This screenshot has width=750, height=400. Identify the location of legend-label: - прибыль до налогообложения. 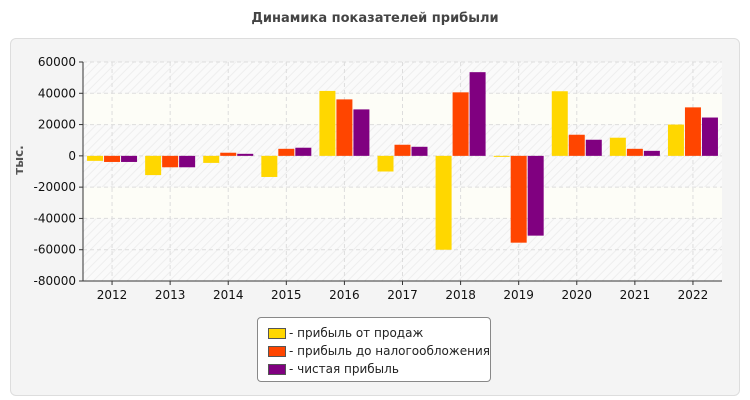
(389, 351).